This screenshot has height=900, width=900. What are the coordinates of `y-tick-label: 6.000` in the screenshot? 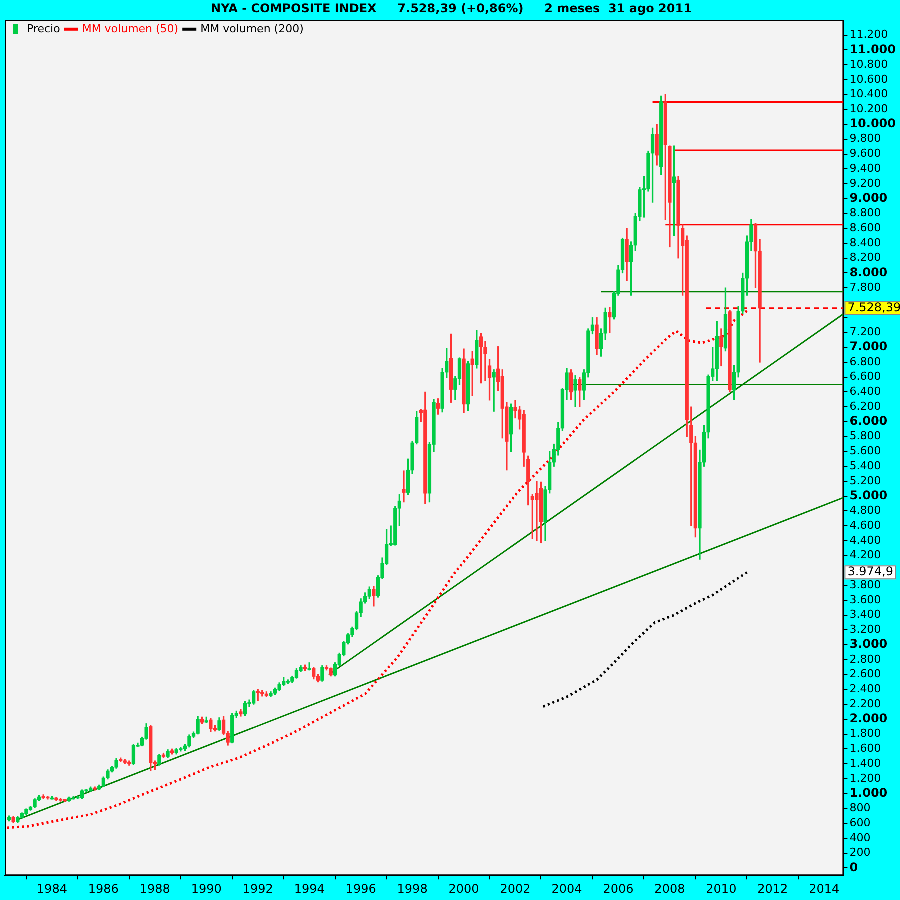 It's located at (869, 421).